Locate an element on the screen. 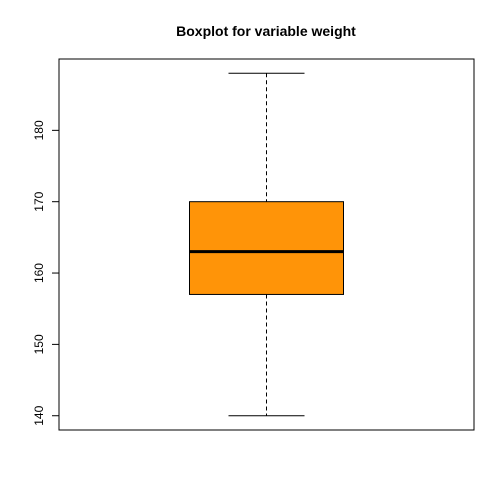 The image size is (504, 504). y-tick-label: 140 is located at coordinates (39, 415).